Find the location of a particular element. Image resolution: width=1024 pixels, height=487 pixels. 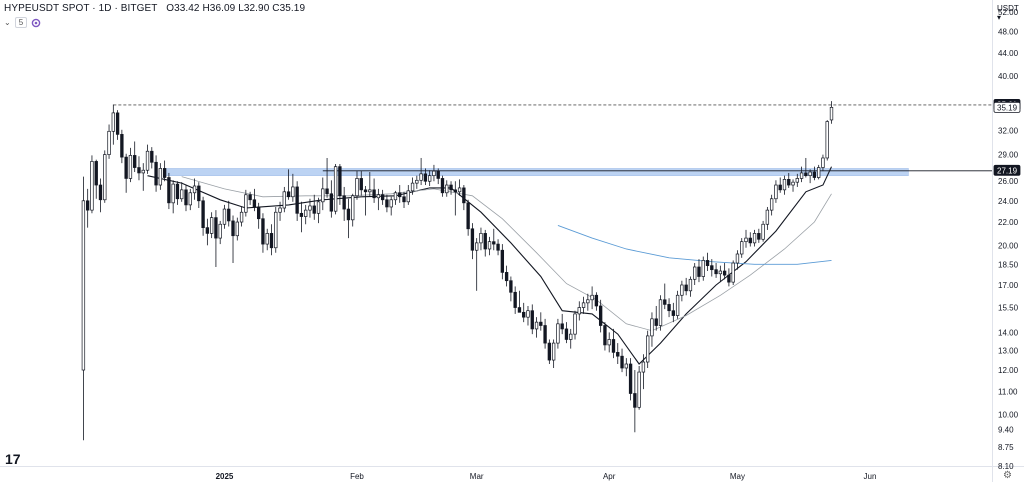

price-label: 27.19 is located at coordinates (1007, 170).